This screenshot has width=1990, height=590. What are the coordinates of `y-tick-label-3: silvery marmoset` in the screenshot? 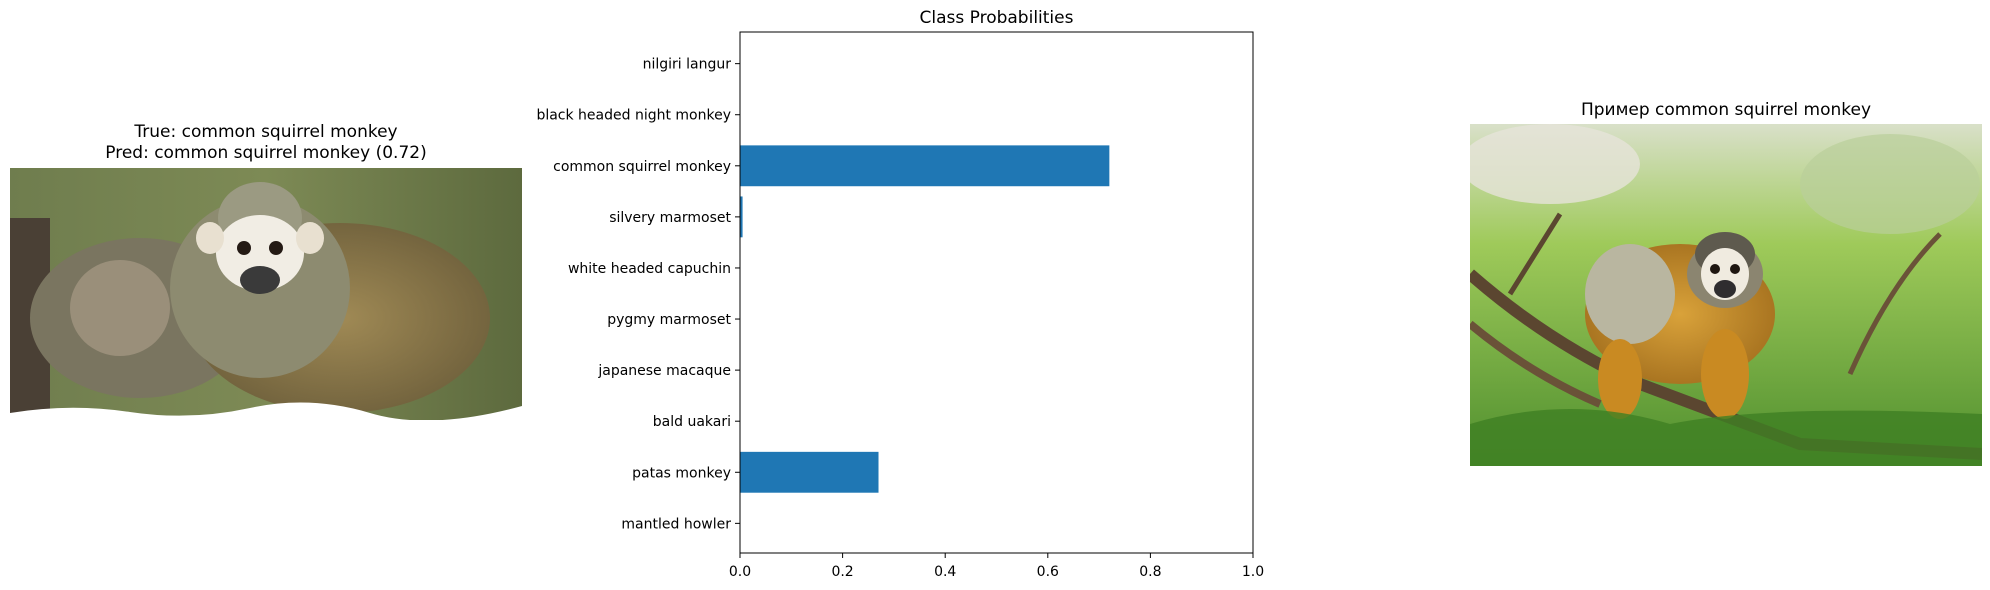 It's located at (670, 218).